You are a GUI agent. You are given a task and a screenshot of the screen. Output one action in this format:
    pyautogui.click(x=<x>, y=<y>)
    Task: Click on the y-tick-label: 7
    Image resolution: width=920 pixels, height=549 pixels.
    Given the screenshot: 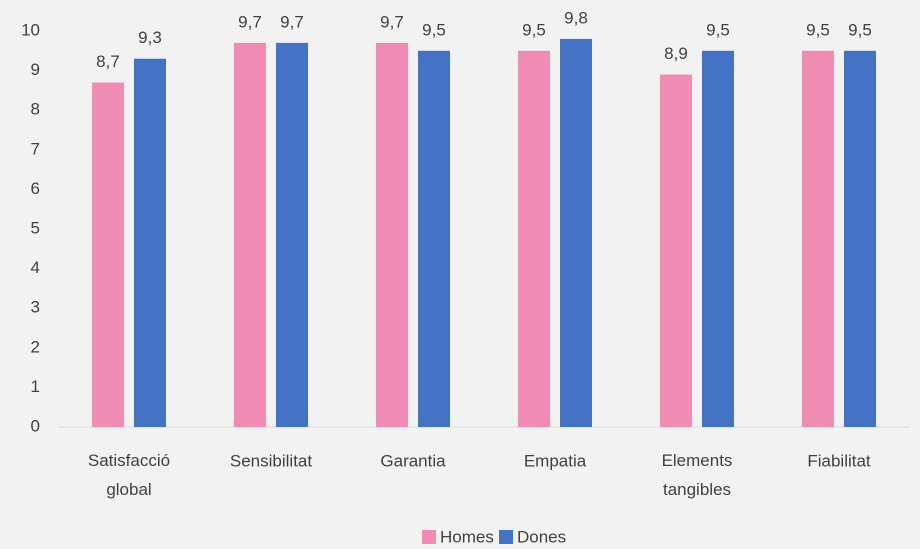 What is the action you would take?
    pyautogui.click(x=35, y=148)
    